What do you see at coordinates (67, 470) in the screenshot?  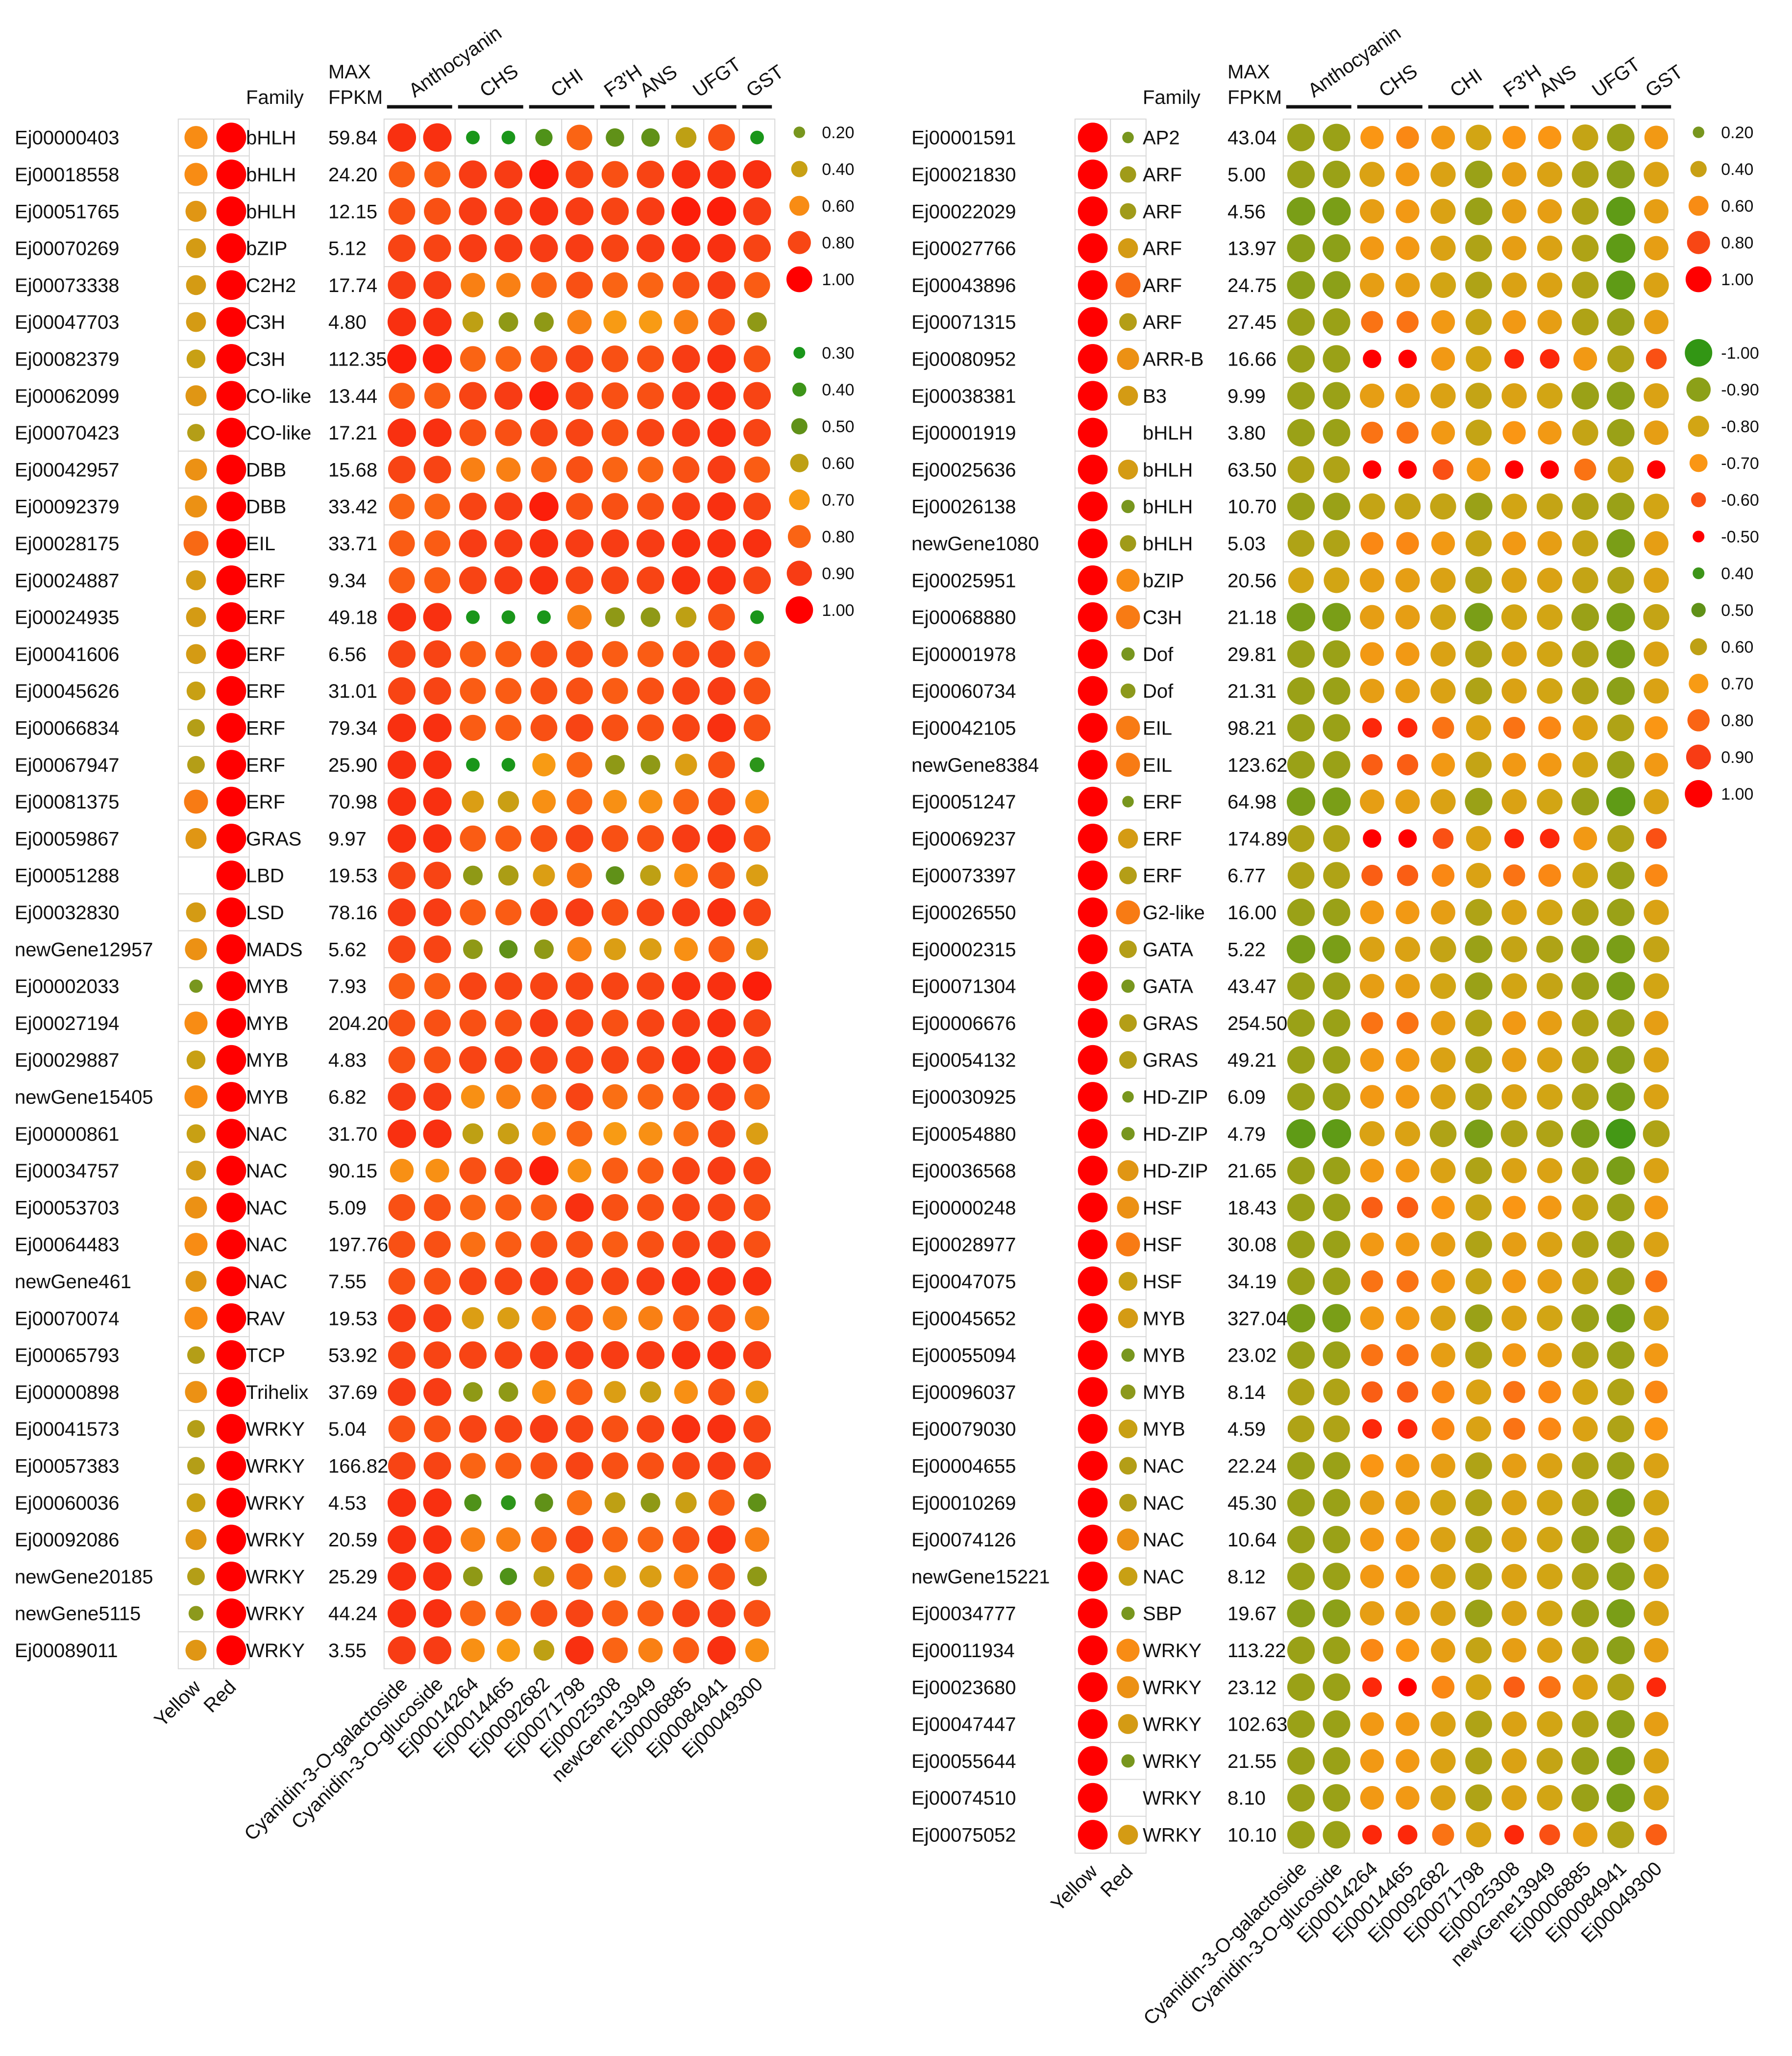 I see `gene-label: Ej00042957` at bounding box center [67, 470].